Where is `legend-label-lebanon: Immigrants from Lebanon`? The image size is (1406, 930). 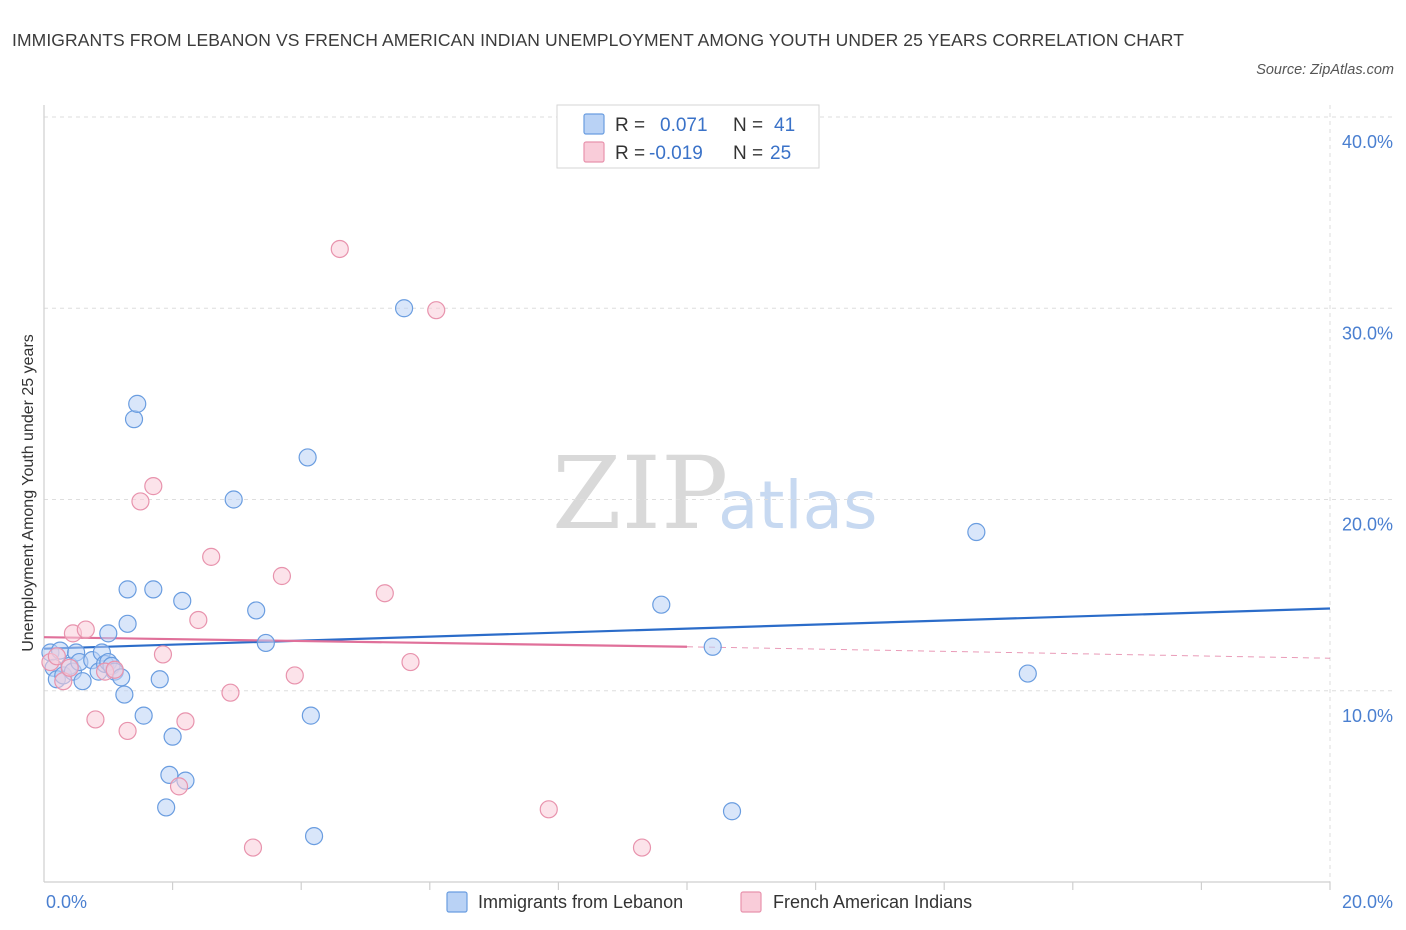 legend-label-lebanon: Immigrants from Lebanon is located at coordinates (580, 902).